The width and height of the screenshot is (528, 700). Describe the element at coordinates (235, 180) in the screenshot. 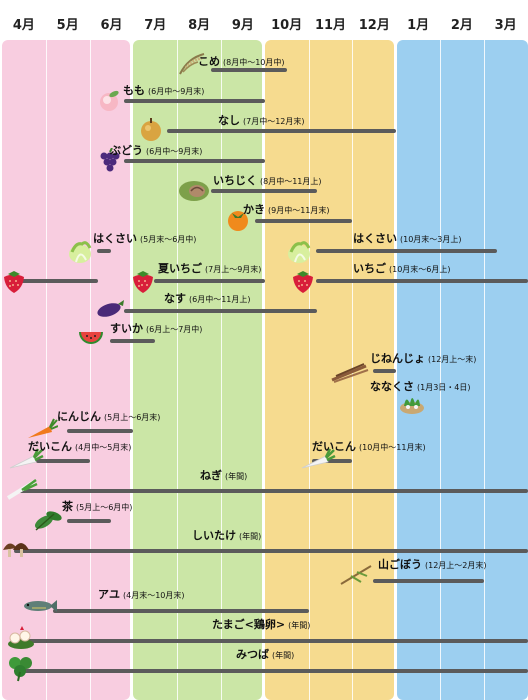

I see `crop-name: いちじく` at that location.